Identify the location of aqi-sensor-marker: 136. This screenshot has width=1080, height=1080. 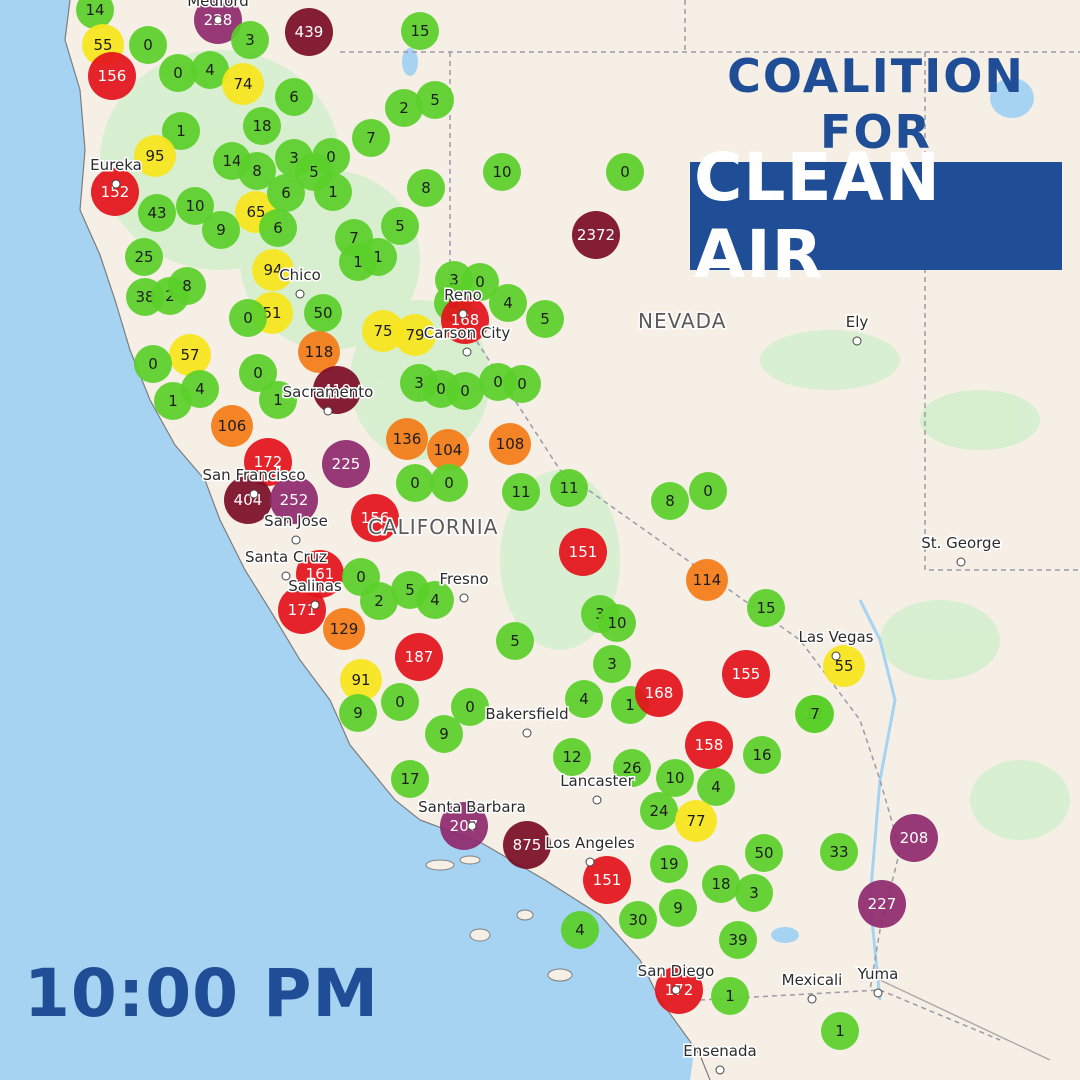
(407, 439).